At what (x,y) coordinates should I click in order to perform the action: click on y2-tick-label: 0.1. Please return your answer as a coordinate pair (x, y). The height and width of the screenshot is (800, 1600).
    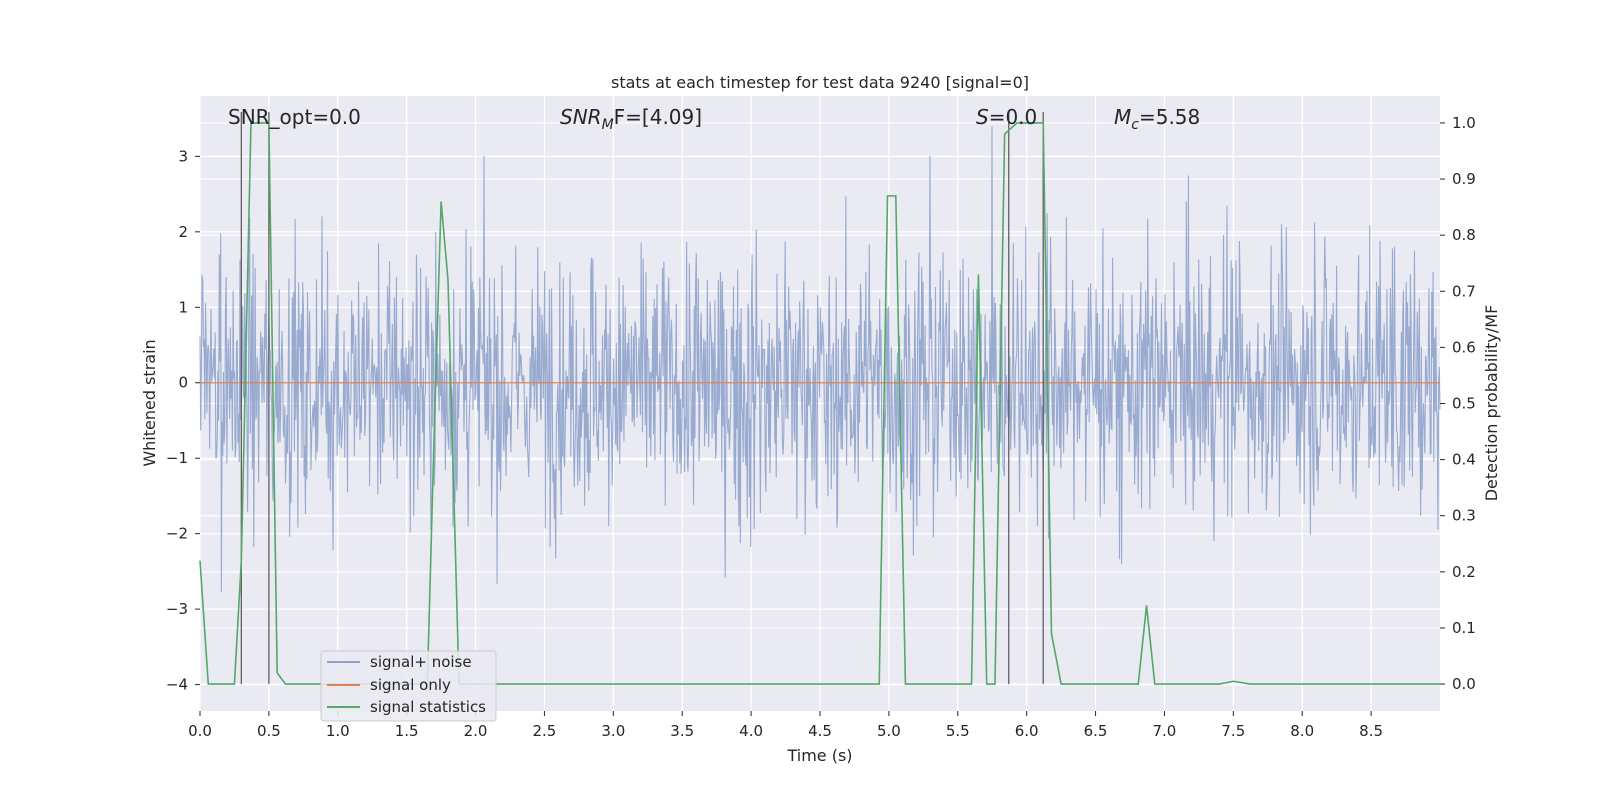
    Looking at the image, I should click on (1464, 628).